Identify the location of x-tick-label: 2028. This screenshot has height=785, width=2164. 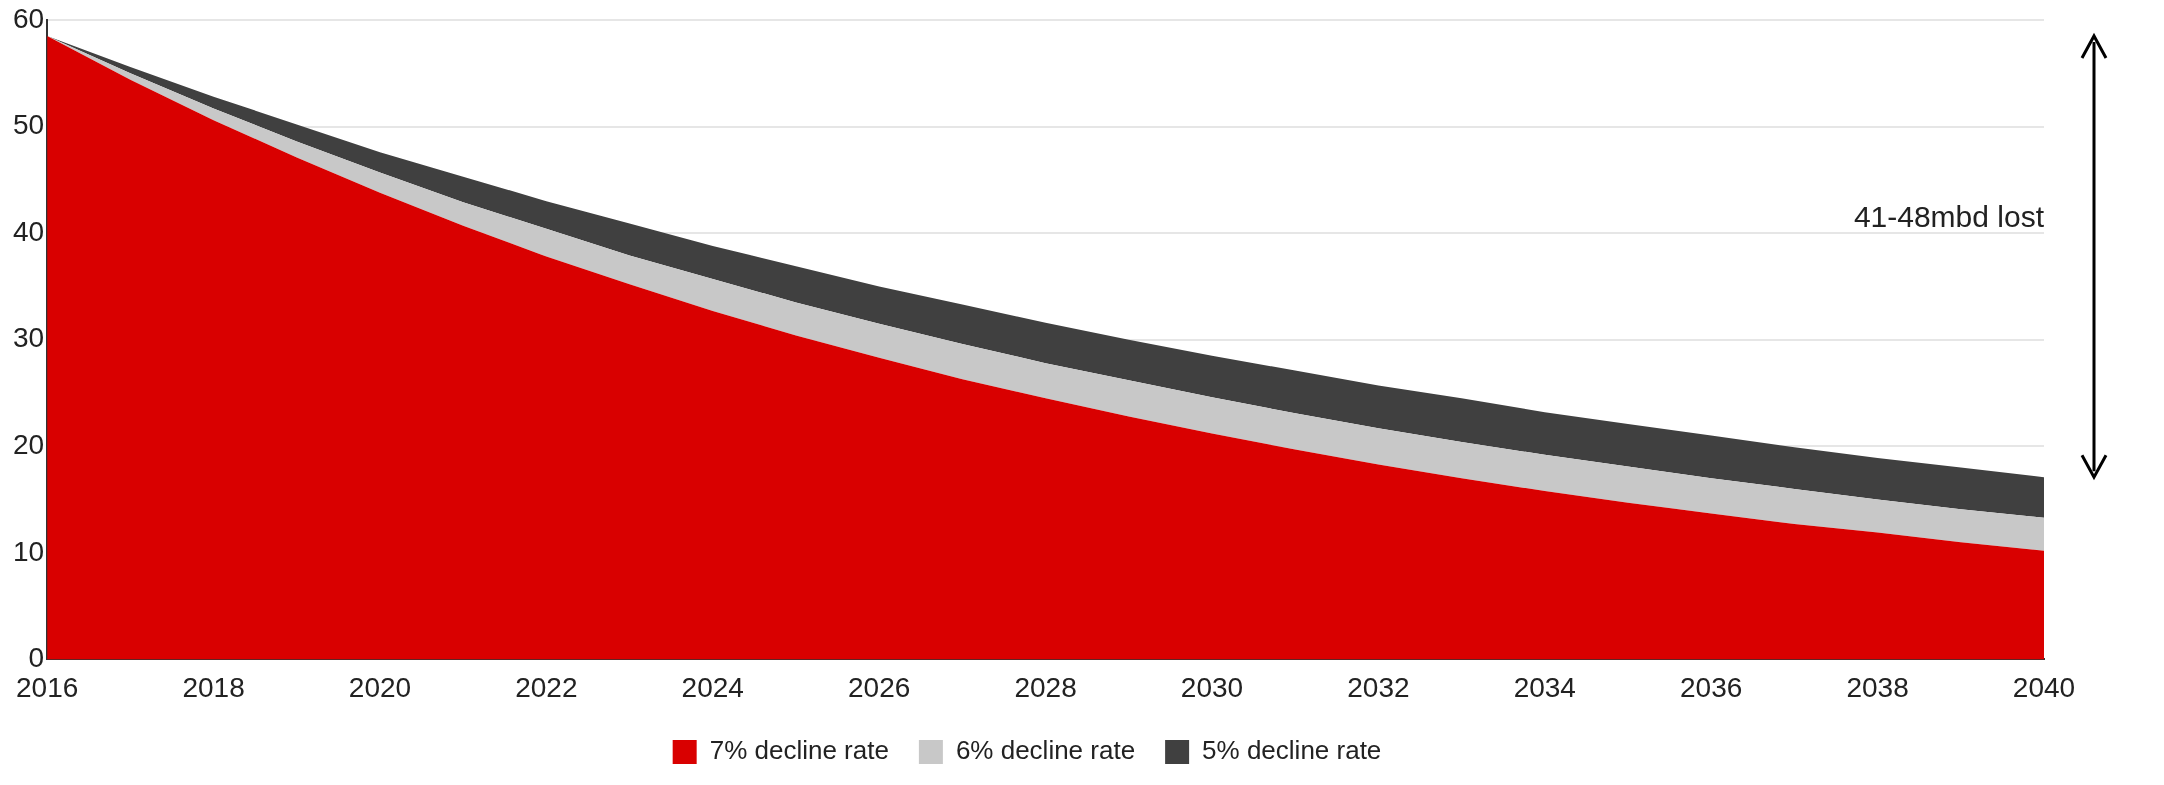
(1045, 687).